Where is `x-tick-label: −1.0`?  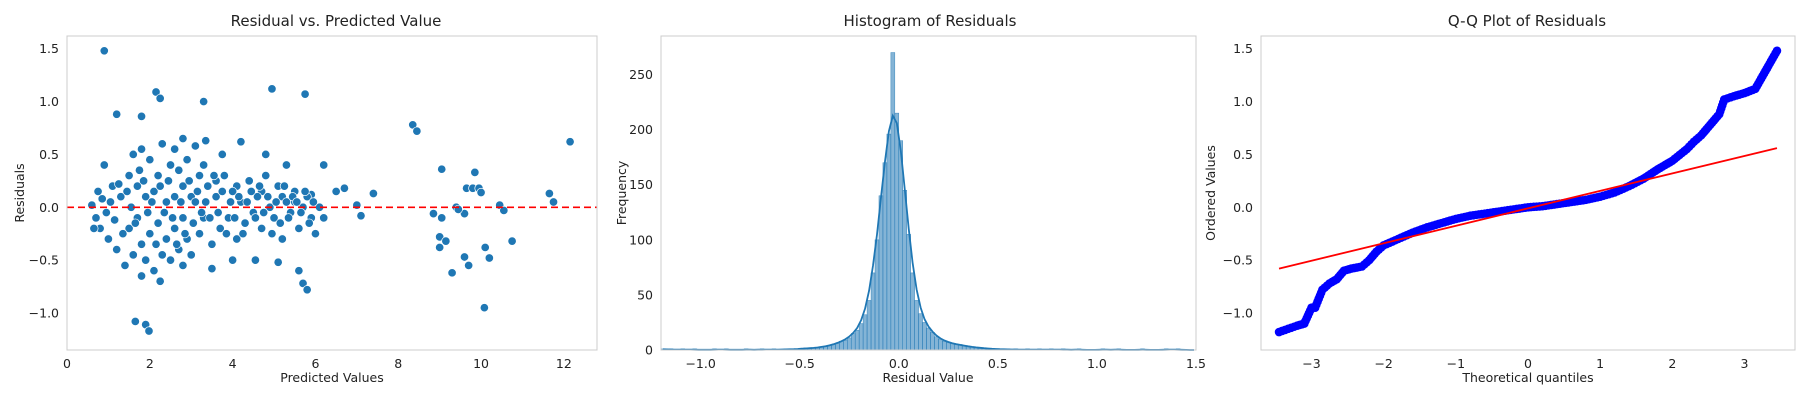 x-tick-label: −1.0 is located at coordinates (700, 363).